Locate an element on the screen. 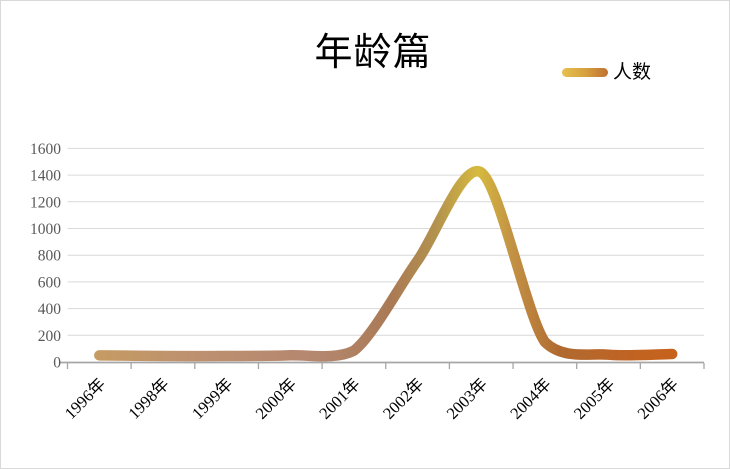 The width and height of the screenshot is (730, 469). legend: 人数 is located at coordinates (606, 72).